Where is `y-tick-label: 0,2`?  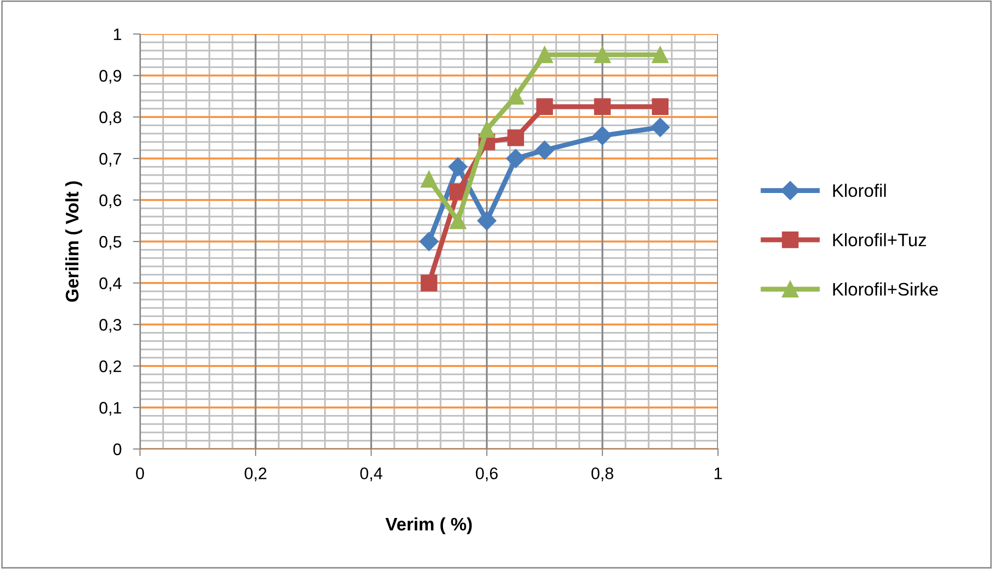 y-tick-label: 0,2 is located at coordinates (110, 367).